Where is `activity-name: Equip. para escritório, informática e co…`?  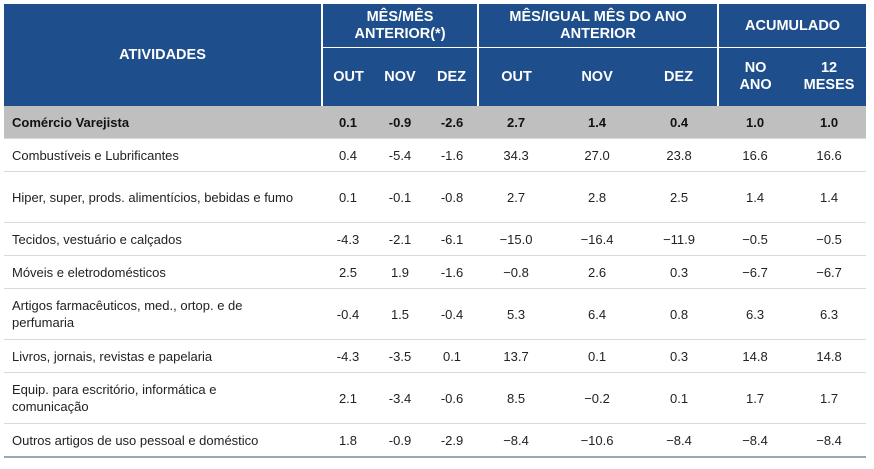 activity-name: Equip. para escritório, informática e co… is located at coordinates (163, 398).